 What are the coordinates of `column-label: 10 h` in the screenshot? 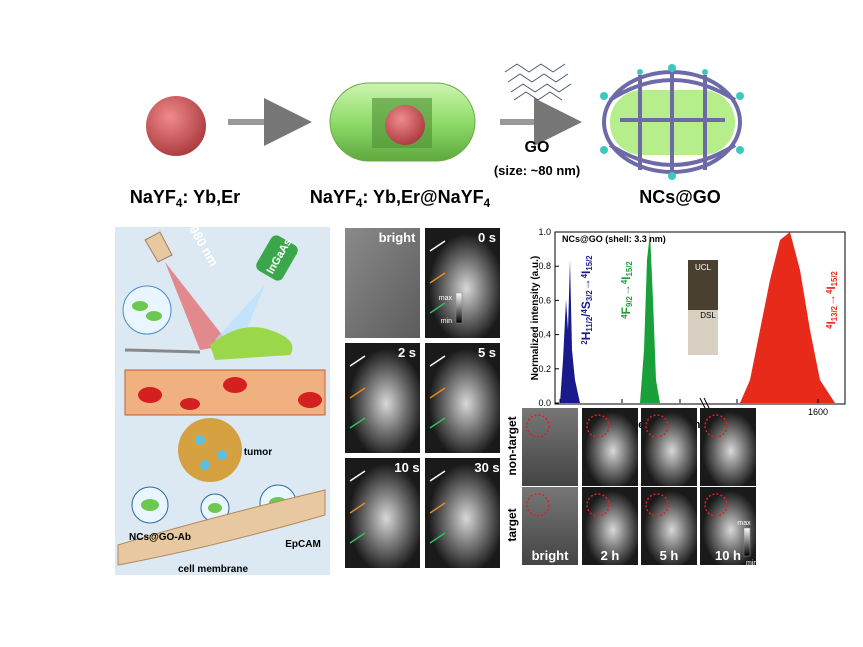 It's located at (728, 555).